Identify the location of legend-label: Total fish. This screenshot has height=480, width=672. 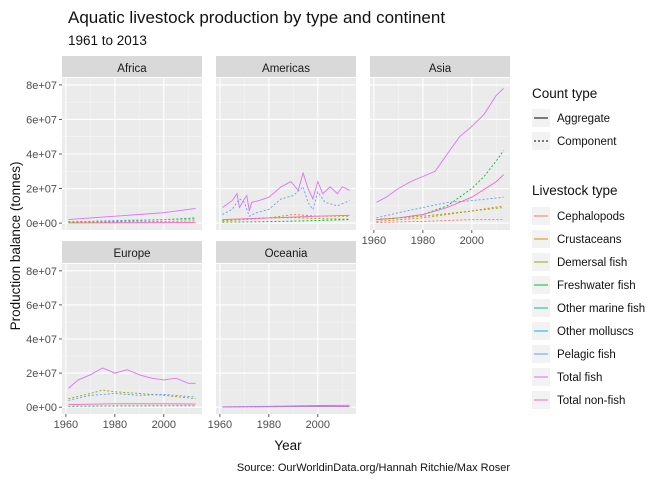
(579, 378).